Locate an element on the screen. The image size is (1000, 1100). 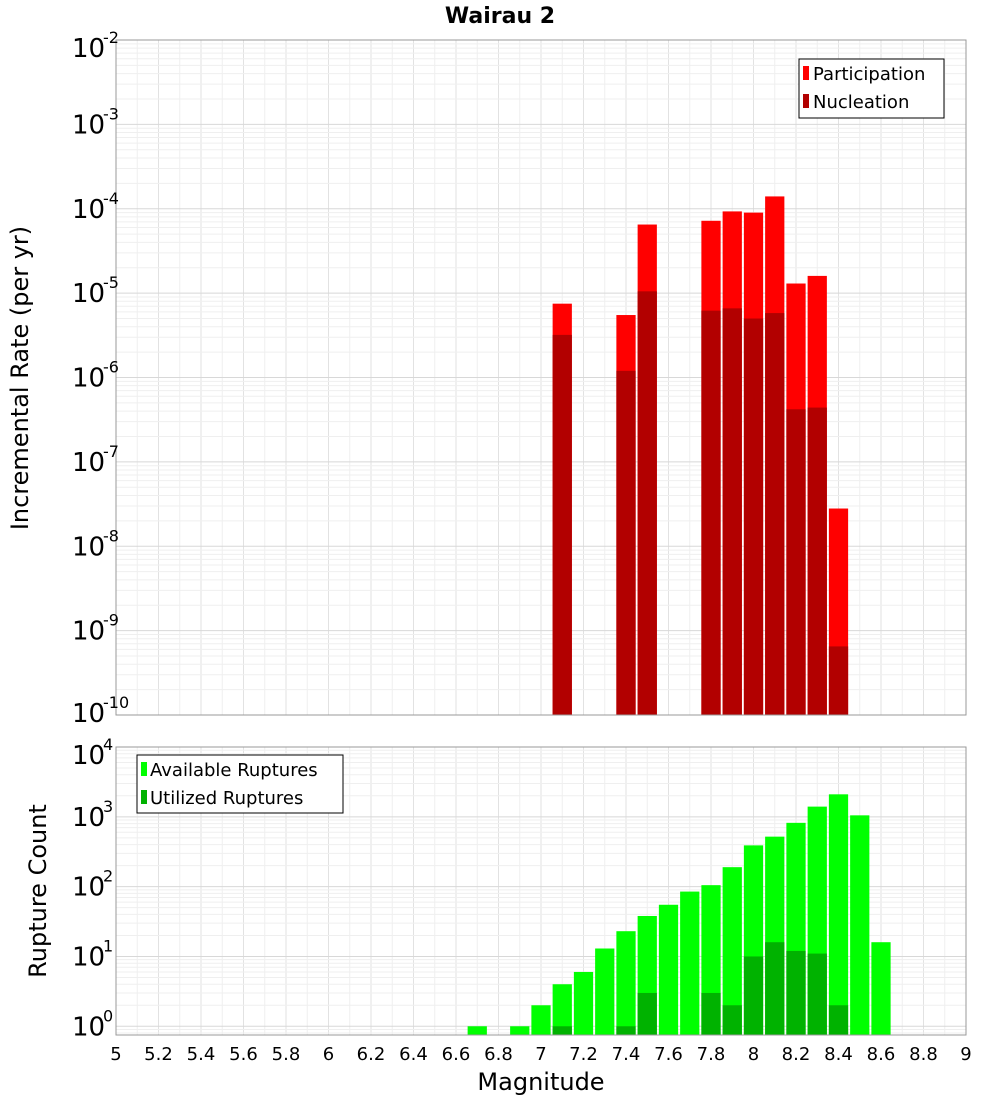
x-tick: 7 is located at coordinates (540, 1054).